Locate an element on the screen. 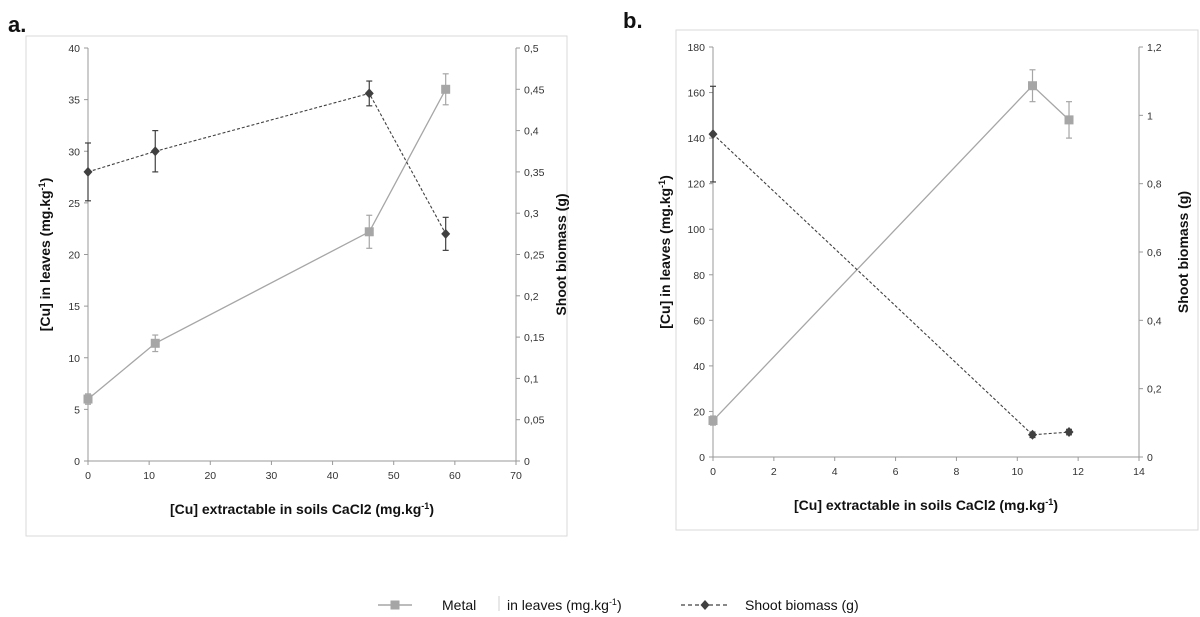  x-tick-label: 40 is located at coordinates (333, 476).